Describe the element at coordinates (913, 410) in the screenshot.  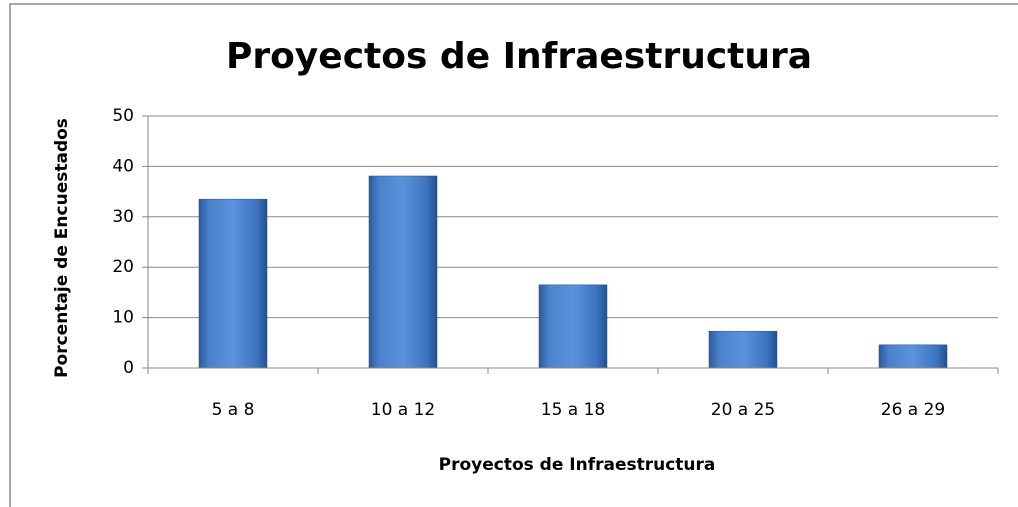
I see `x-tick-label: 26 a 29` at that location.